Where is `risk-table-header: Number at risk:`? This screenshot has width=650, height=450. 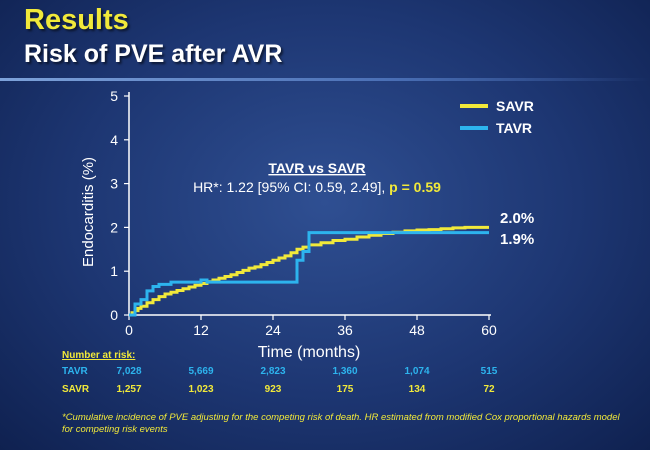 risk-table-header: Number at risk: is located at coordinates (99, 355).